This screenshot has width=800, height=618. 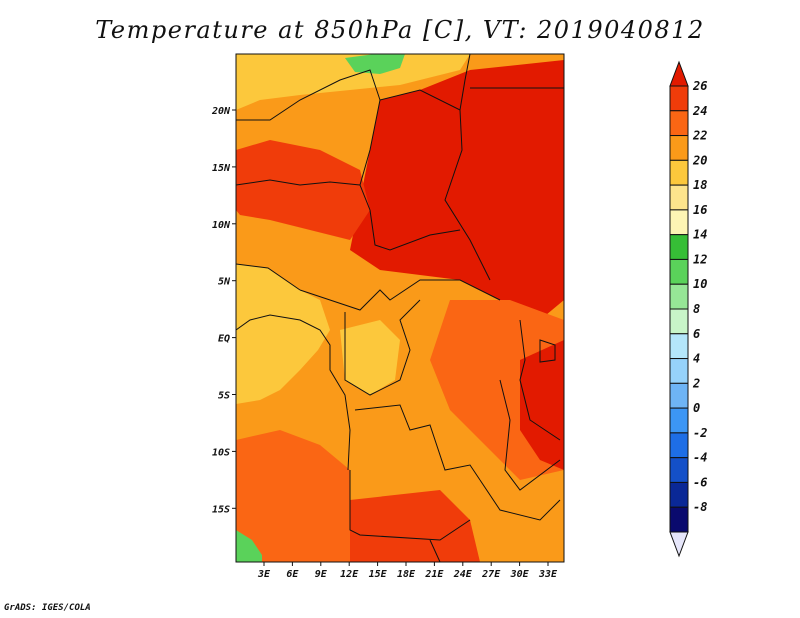 I want to click on lon-tick-label: 30E, so click(x=520, y=574).